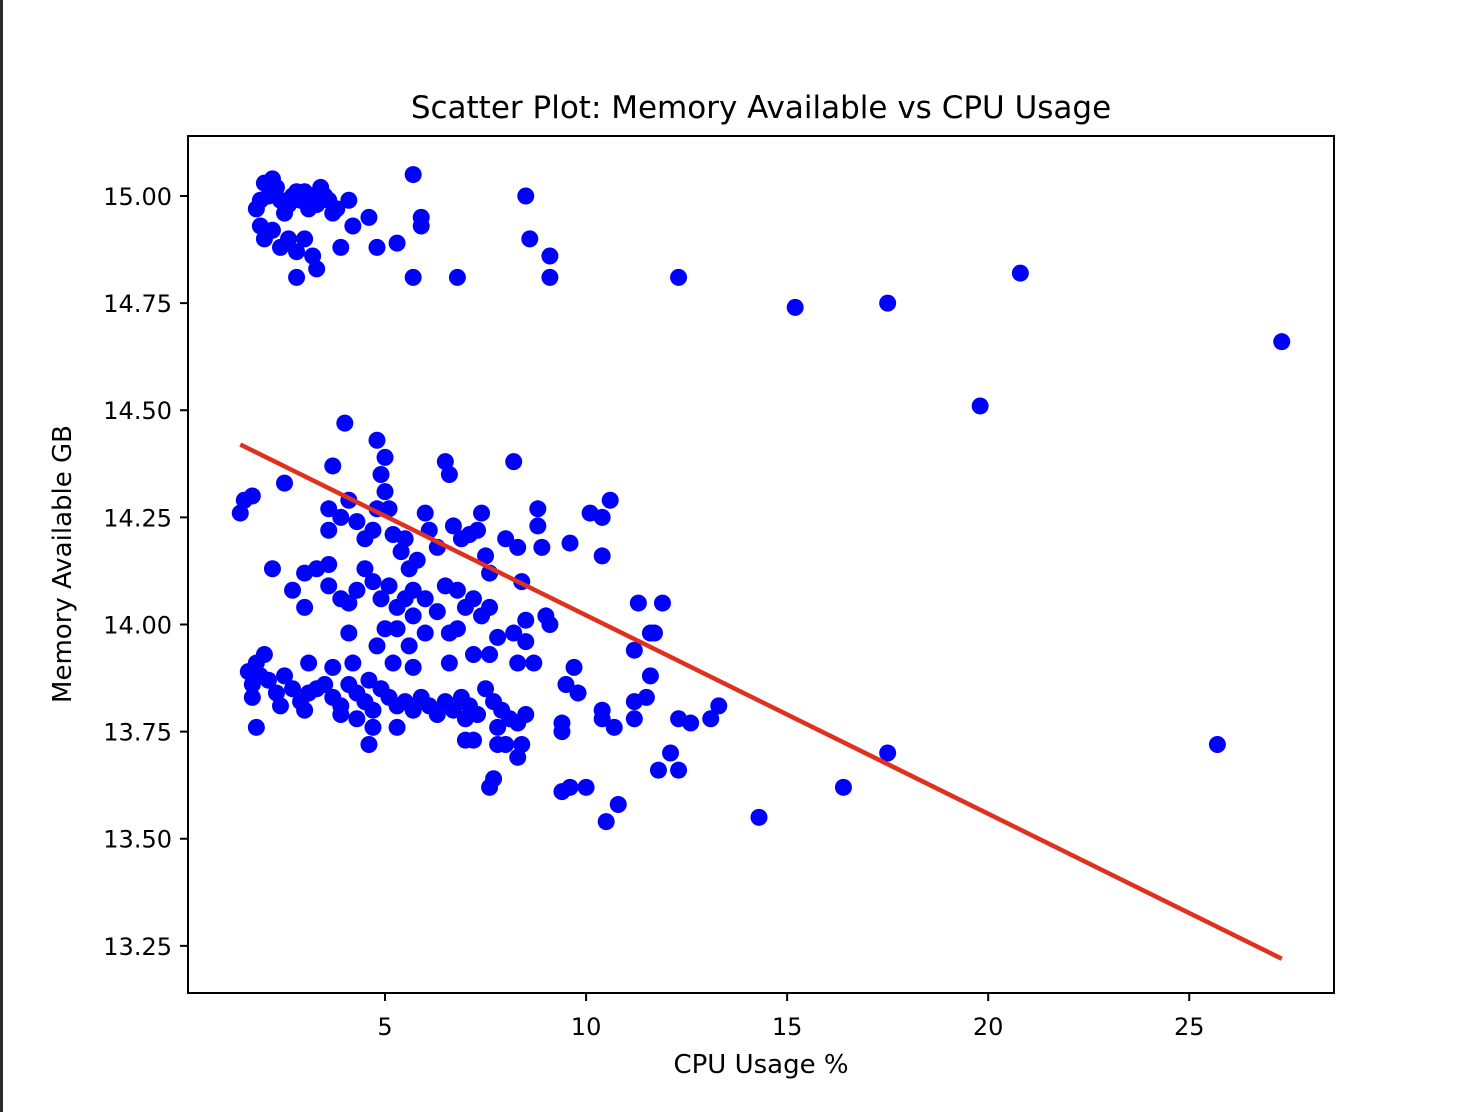 Image resolution: width=1477 pixels, height=1116 pixels. I want to click on y-tick-label: 14.75, so click(137, 304).